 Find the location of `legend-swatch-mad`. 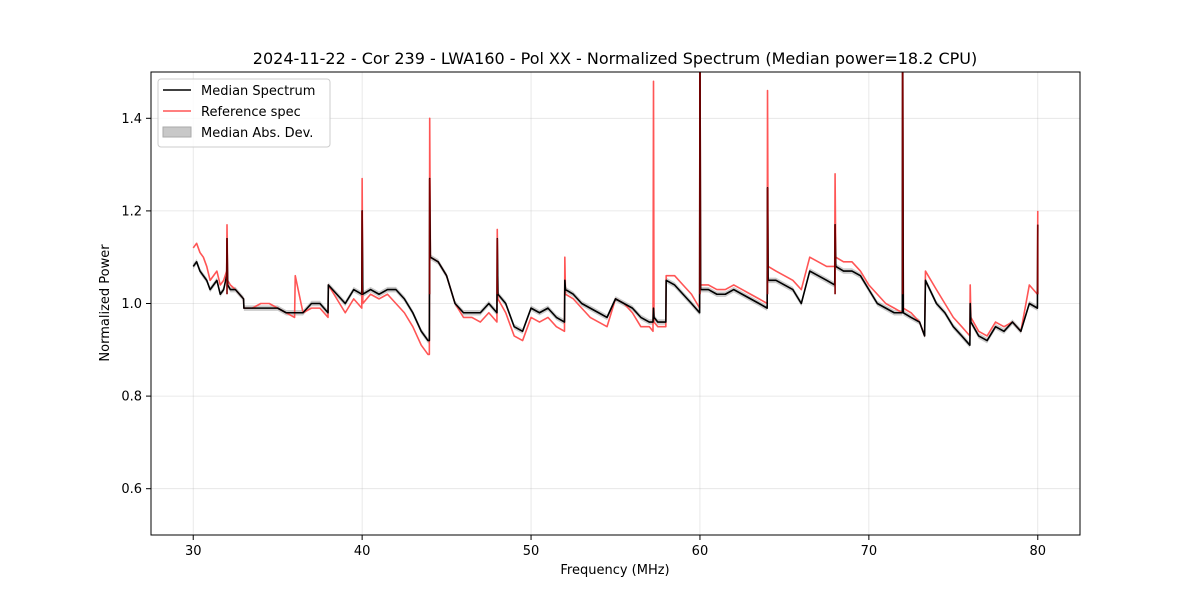

legend-swatch-mad is located at coordinates (177, 132).